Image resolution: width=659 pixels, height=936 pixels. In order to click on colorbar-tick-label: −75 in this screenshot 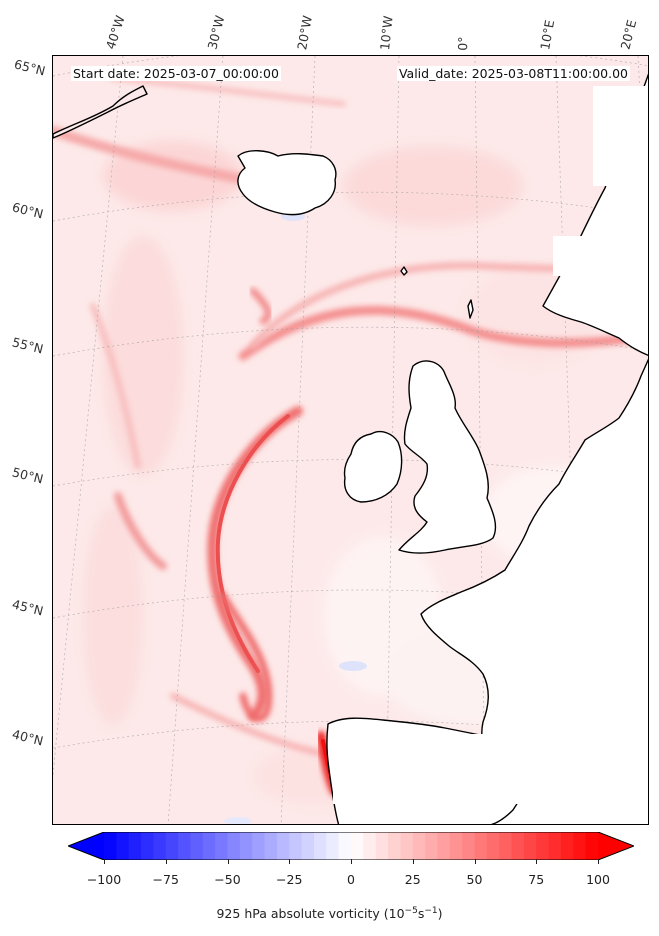, I will do `click(165, 879)`.